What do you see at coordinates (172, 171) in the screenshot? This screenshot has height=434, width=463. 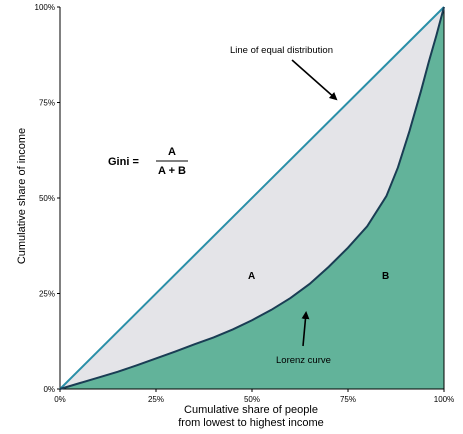 I see `formula-denominator: A + B` at bounding box center [172, 171].